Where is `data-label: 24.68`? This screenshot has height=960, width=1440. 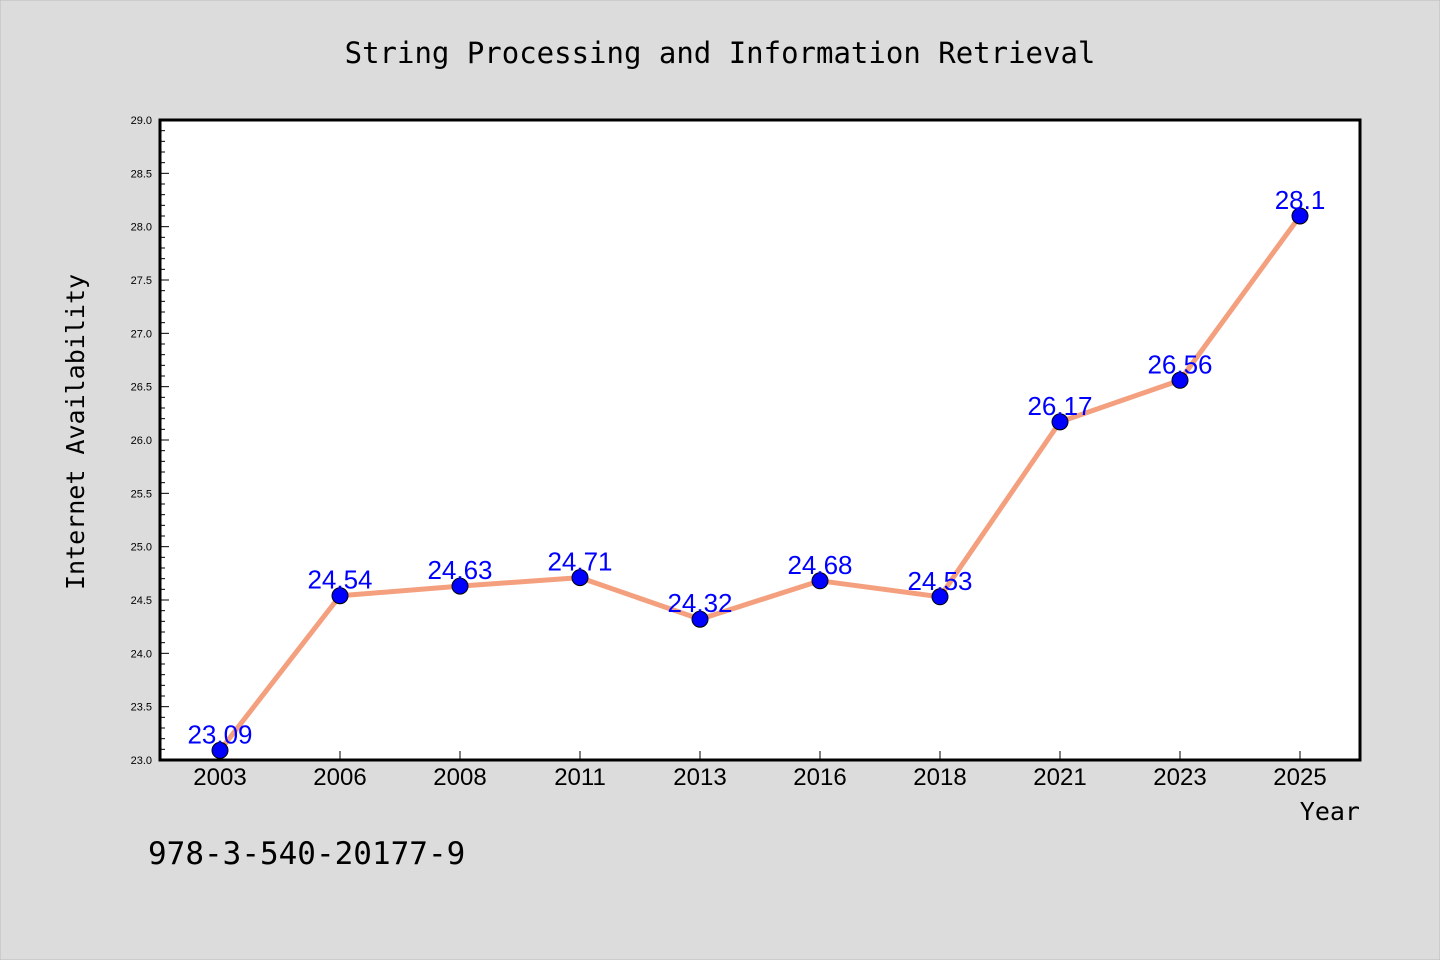
data-label: 24.68 is located at coordinates (819, 565).